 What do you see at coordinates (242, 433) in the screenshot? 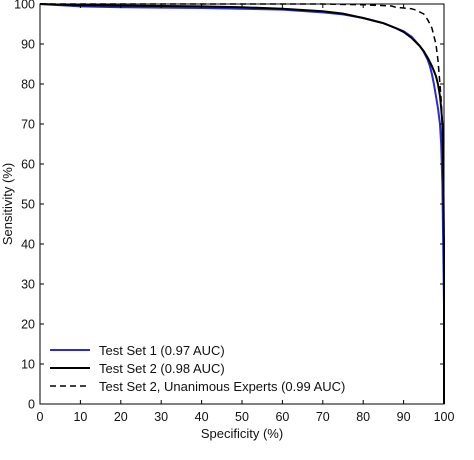
I see `x-axis-label: Specificity (%)` at bounding box center [242, 433].